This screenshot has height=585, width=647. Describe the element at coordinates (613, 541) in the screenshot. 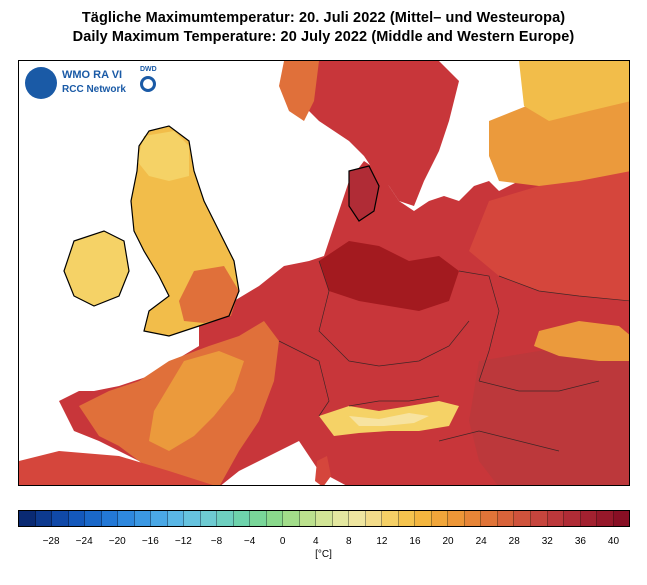

I see `colorbar-tick-label: 40` at that location.